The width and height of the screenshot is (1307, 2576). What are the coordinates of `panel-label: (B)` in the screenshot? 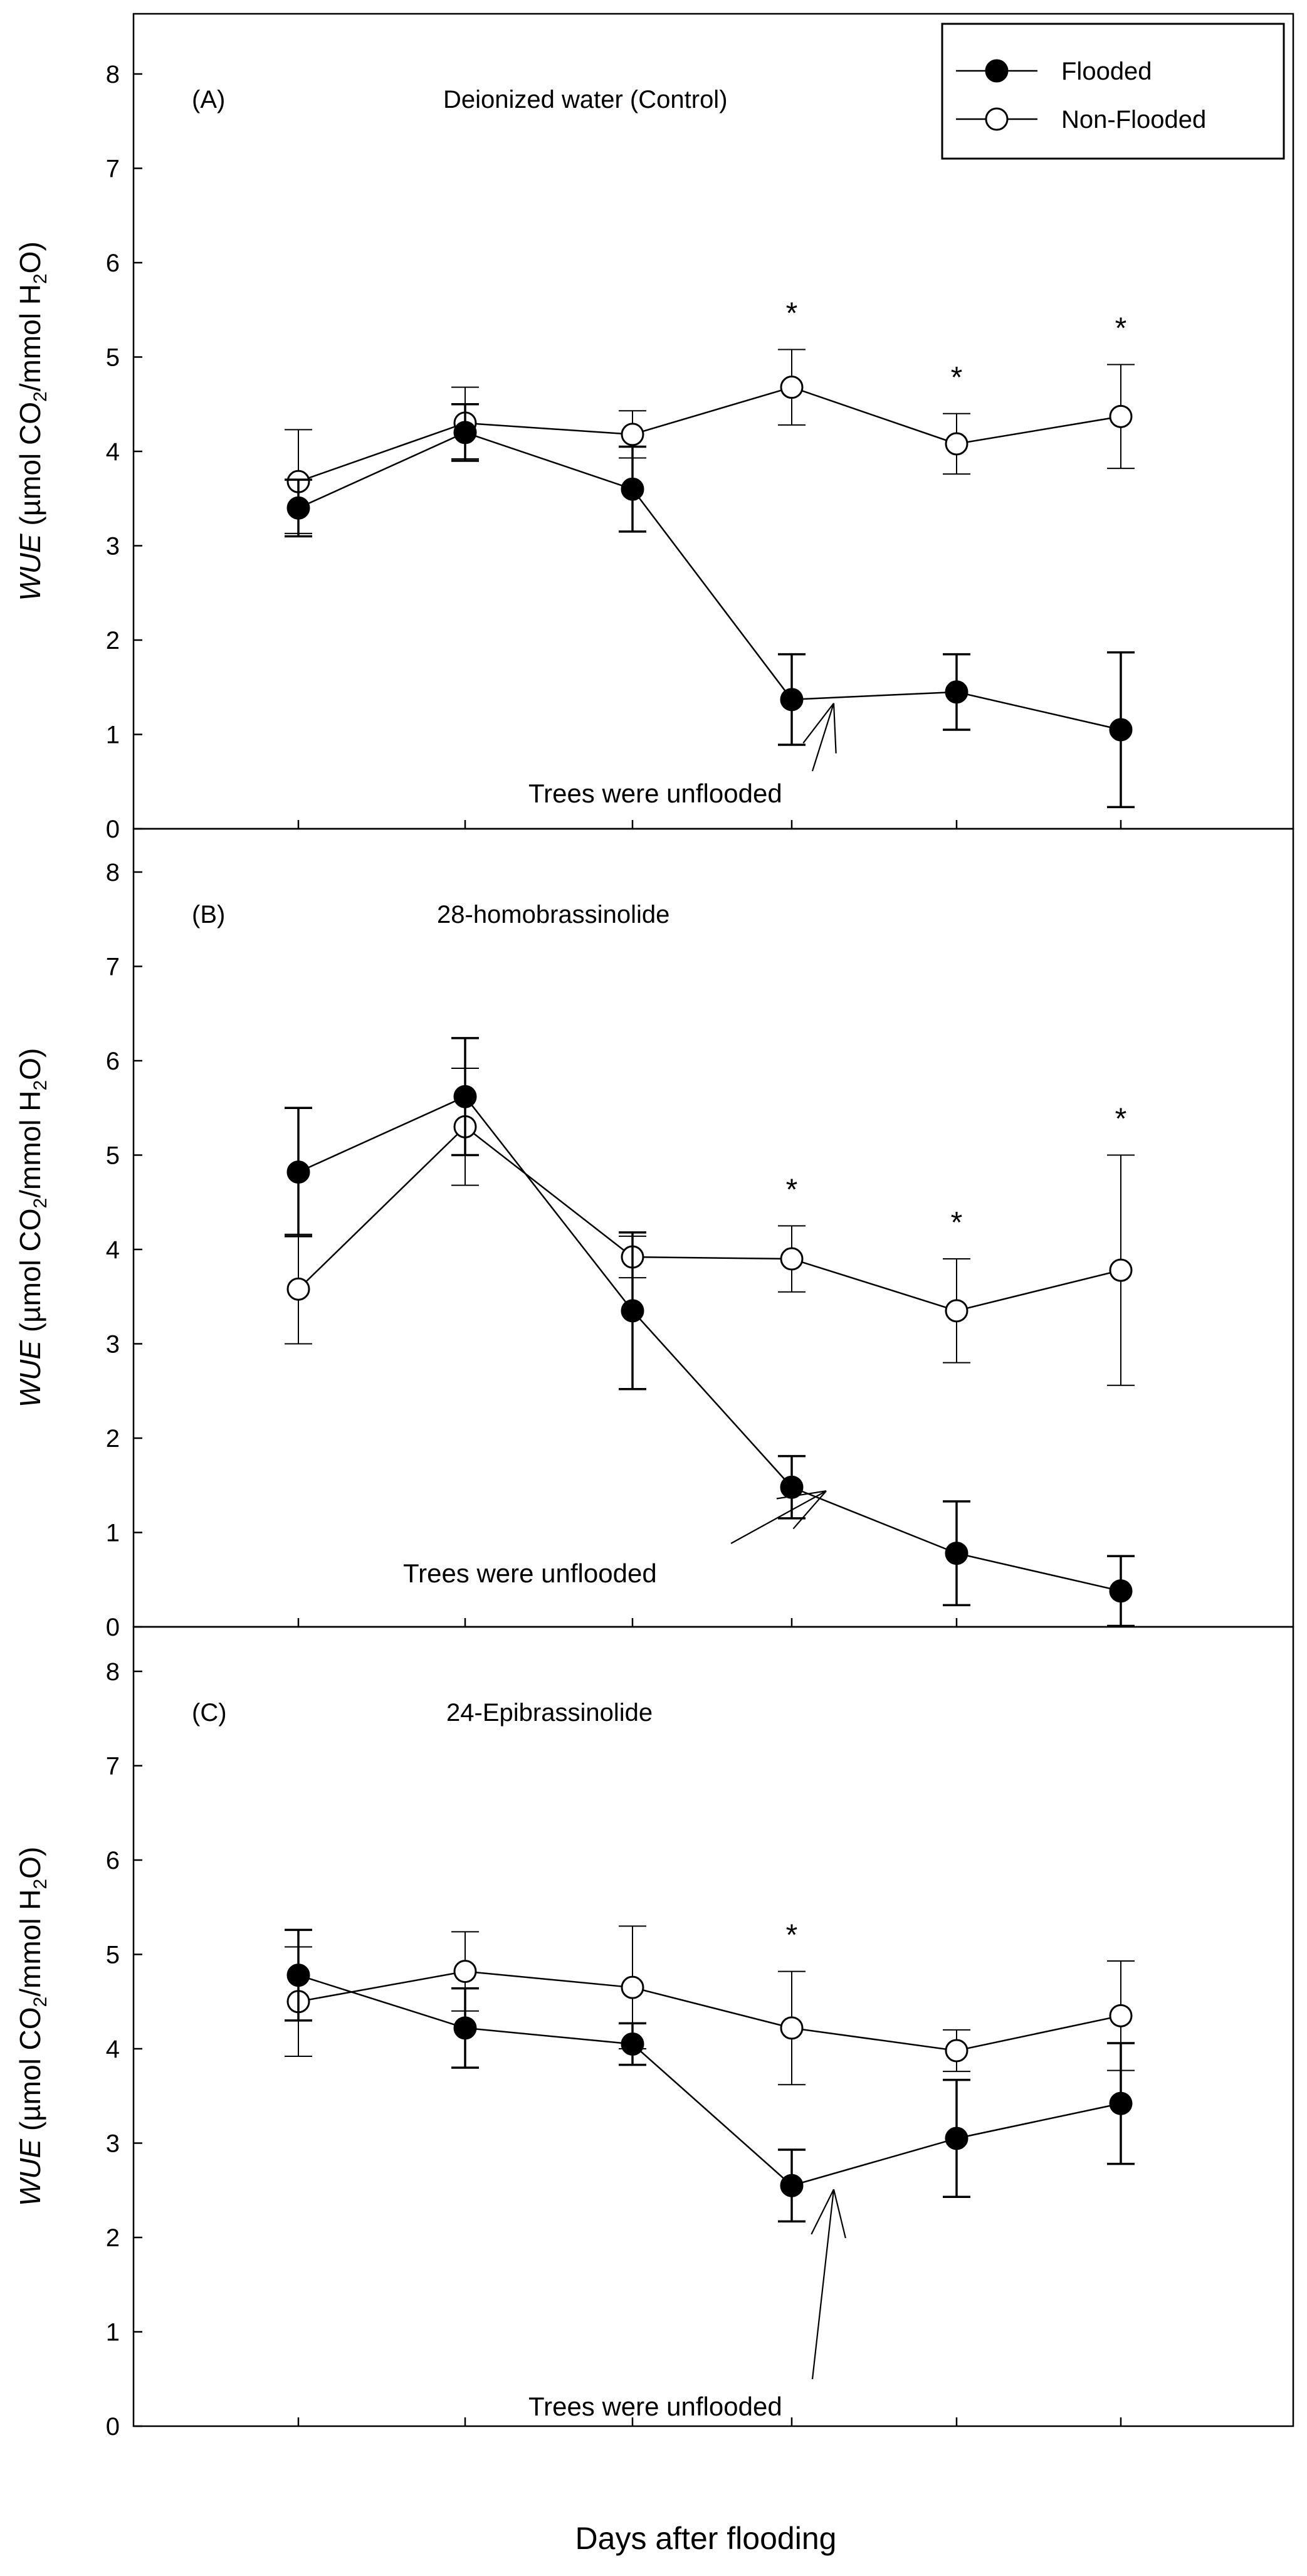 It's located at (208, 914).